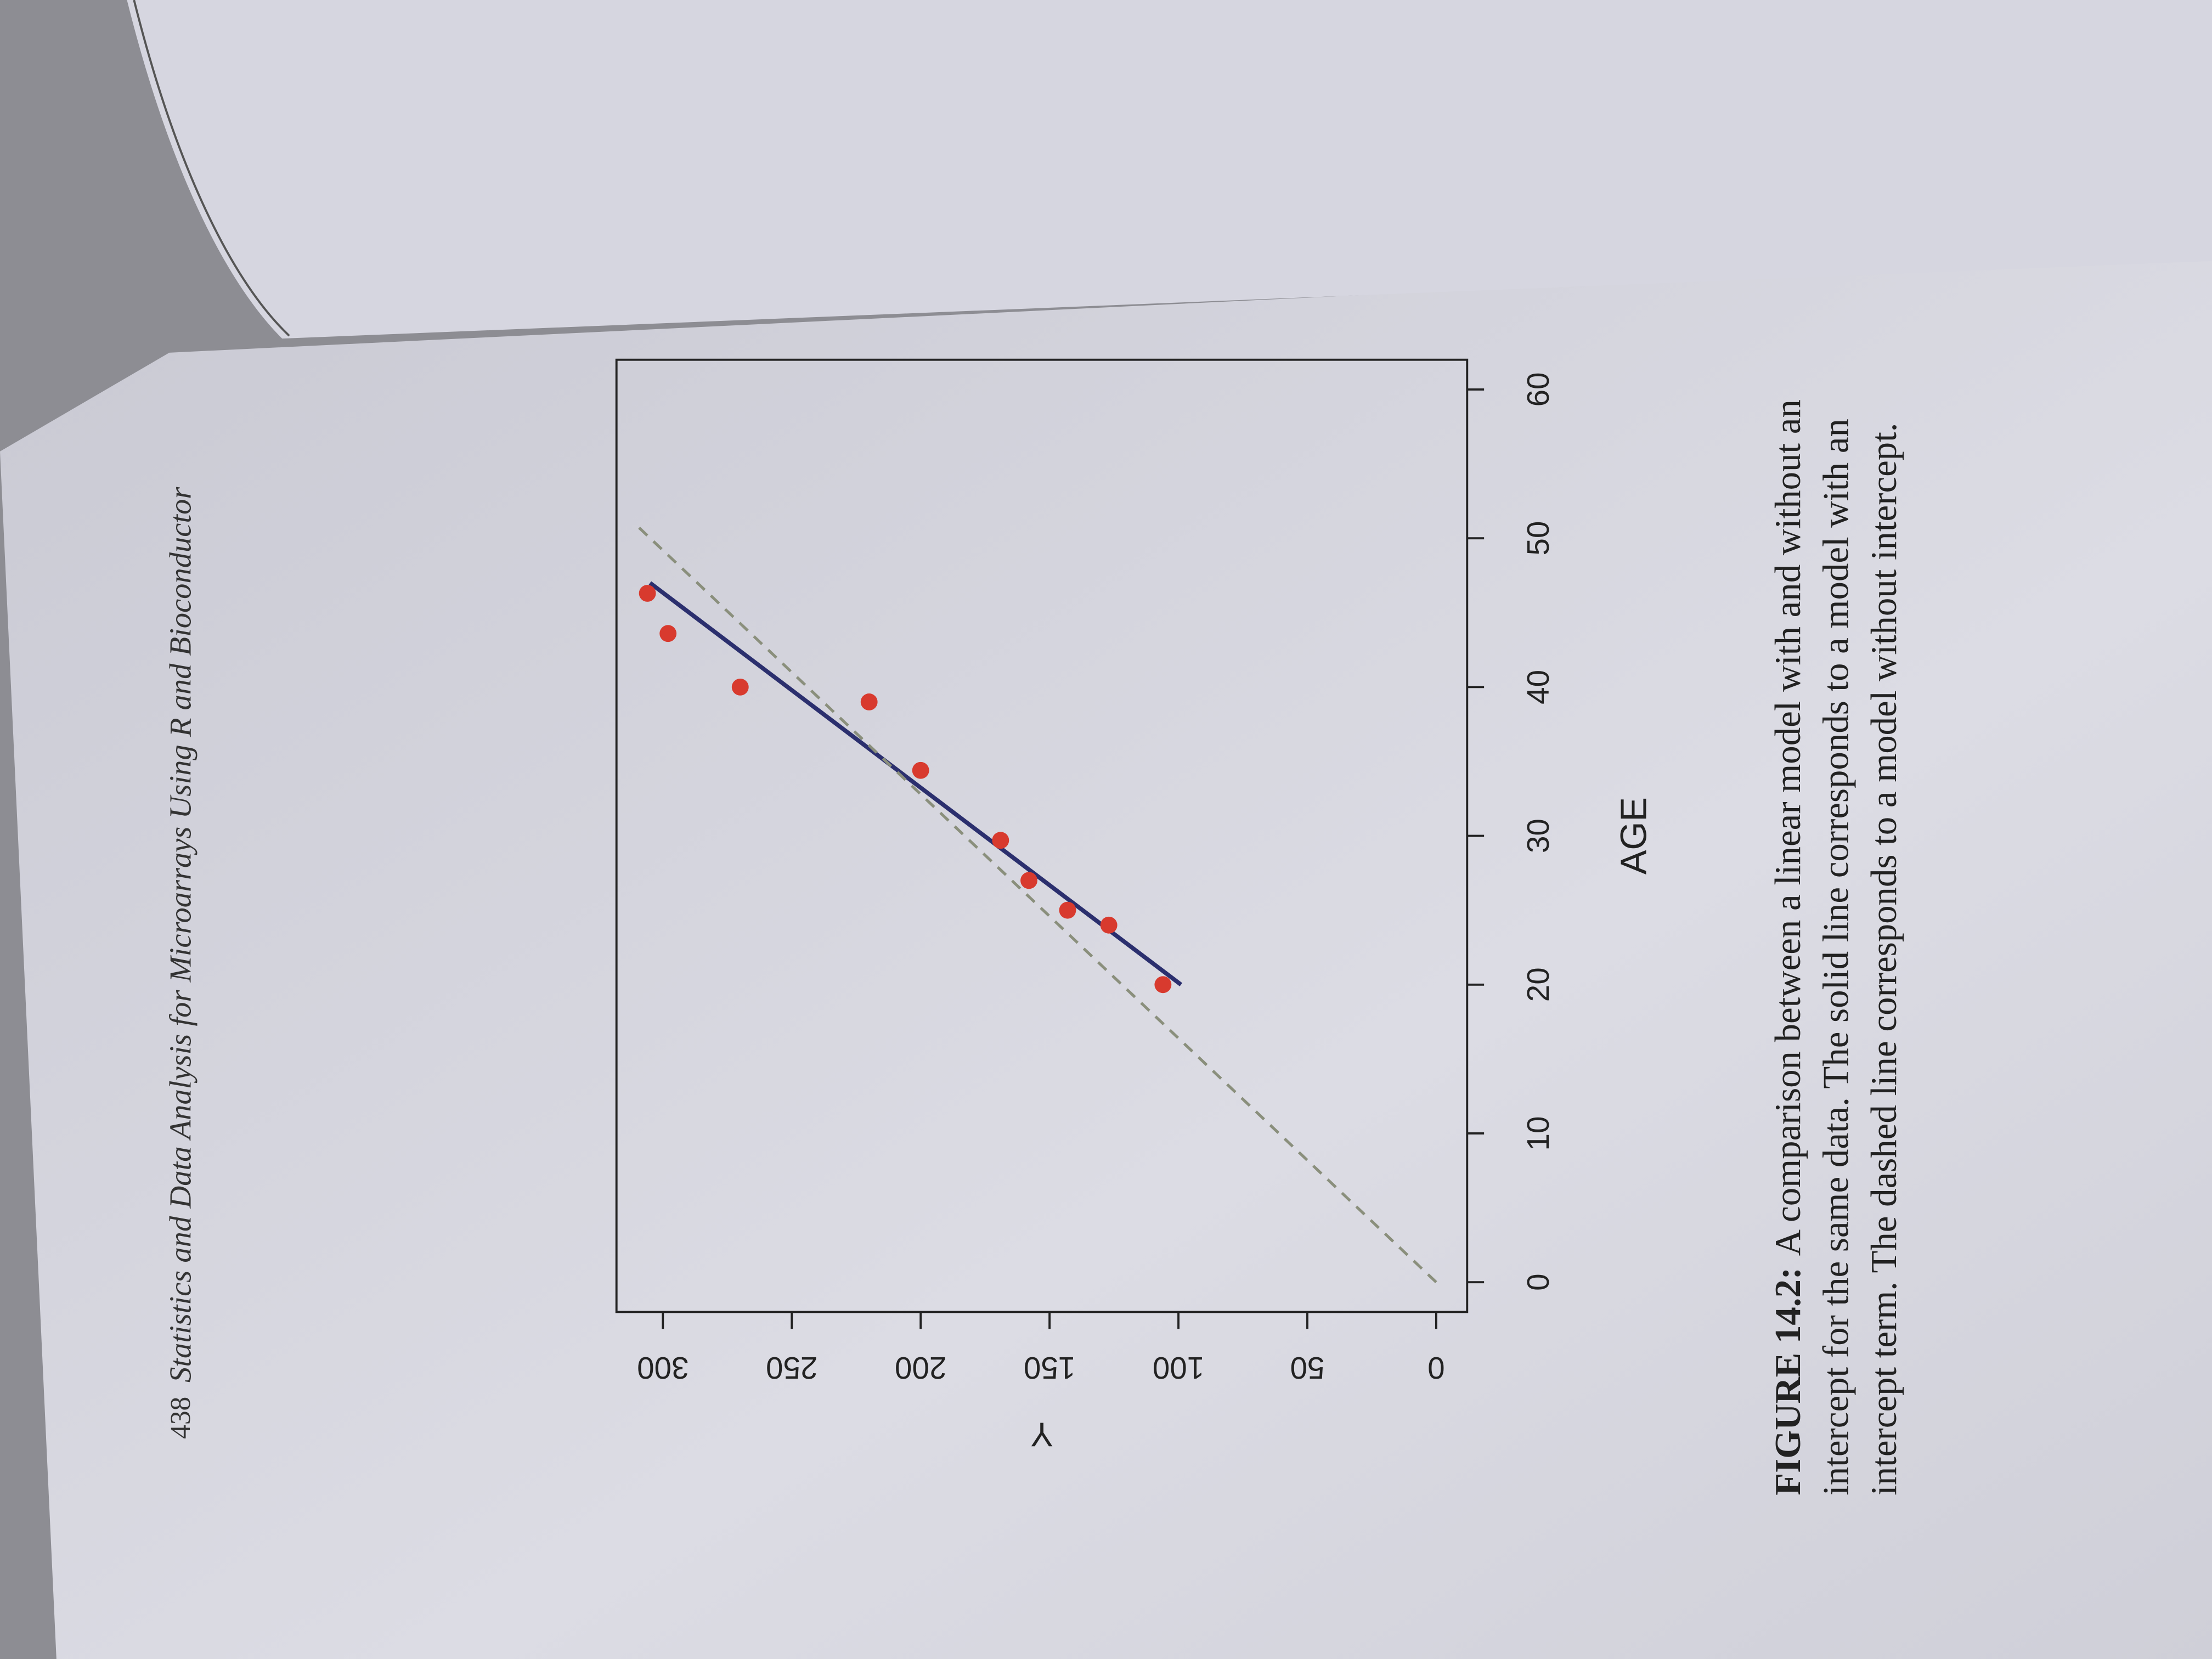 Image resolution: width=2212 pixels, height=1659 pixels. Describe the element at coordinates (211, 168) in the screenshot. I see `page-edge` at that location.